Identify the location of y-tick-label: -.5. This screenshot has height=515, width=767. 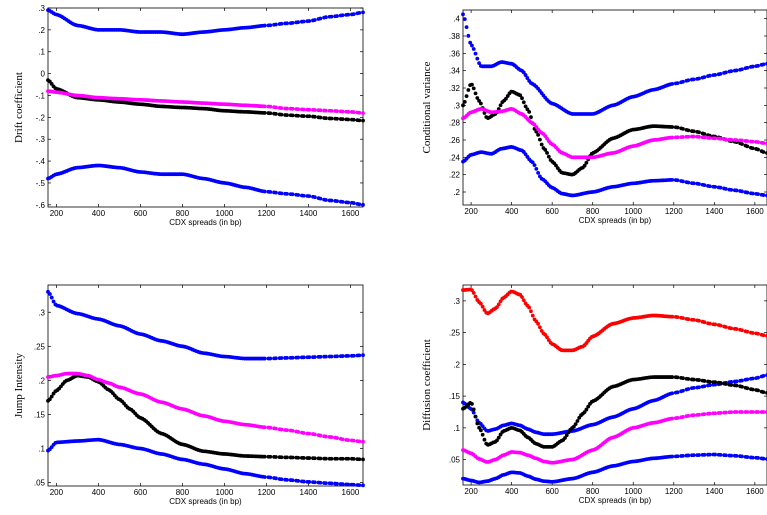
(41, 183).